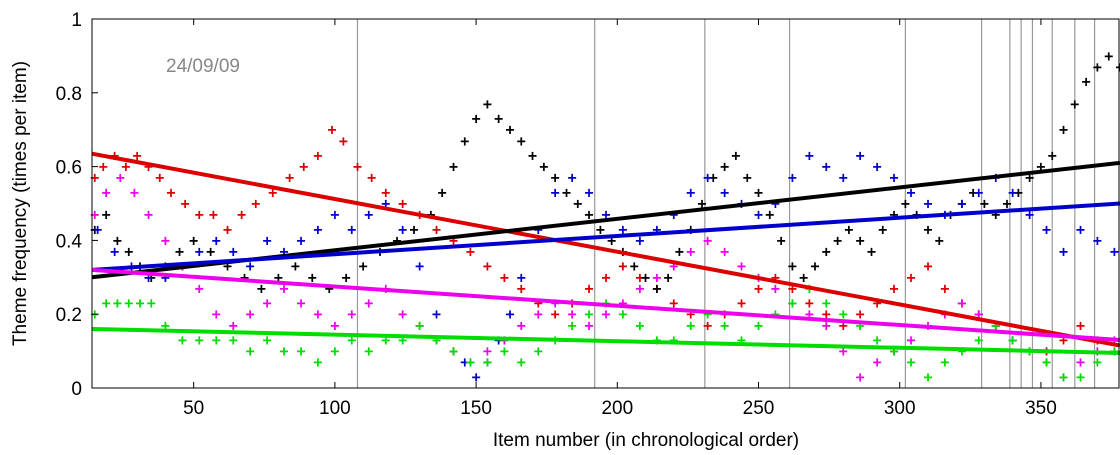 This screenshot has height=455, width=1120. What do you see at coordinates (69, 168) in the screenshot?
I see `y-tick-label: 0.6` at bounding box center [69, 168].